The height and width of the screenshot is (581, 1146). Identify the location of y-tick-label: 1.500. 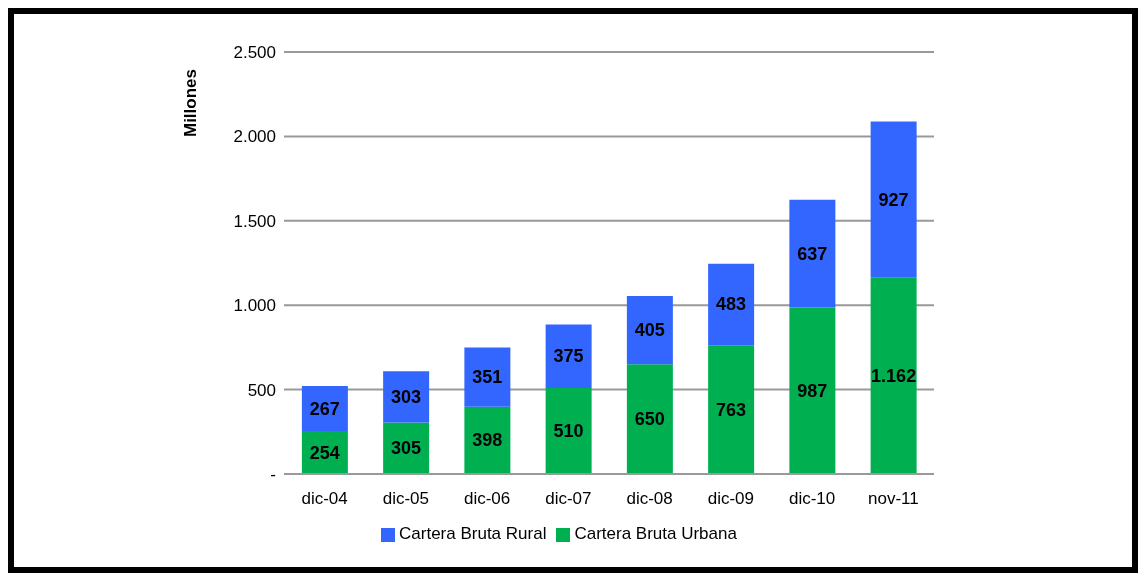
(254, 221).